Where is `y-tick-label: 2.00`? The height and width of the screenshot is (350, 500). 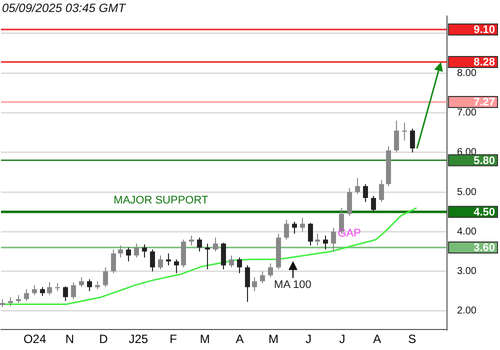
y-tick-label: 2.00 is located at coordinates (467, 311).